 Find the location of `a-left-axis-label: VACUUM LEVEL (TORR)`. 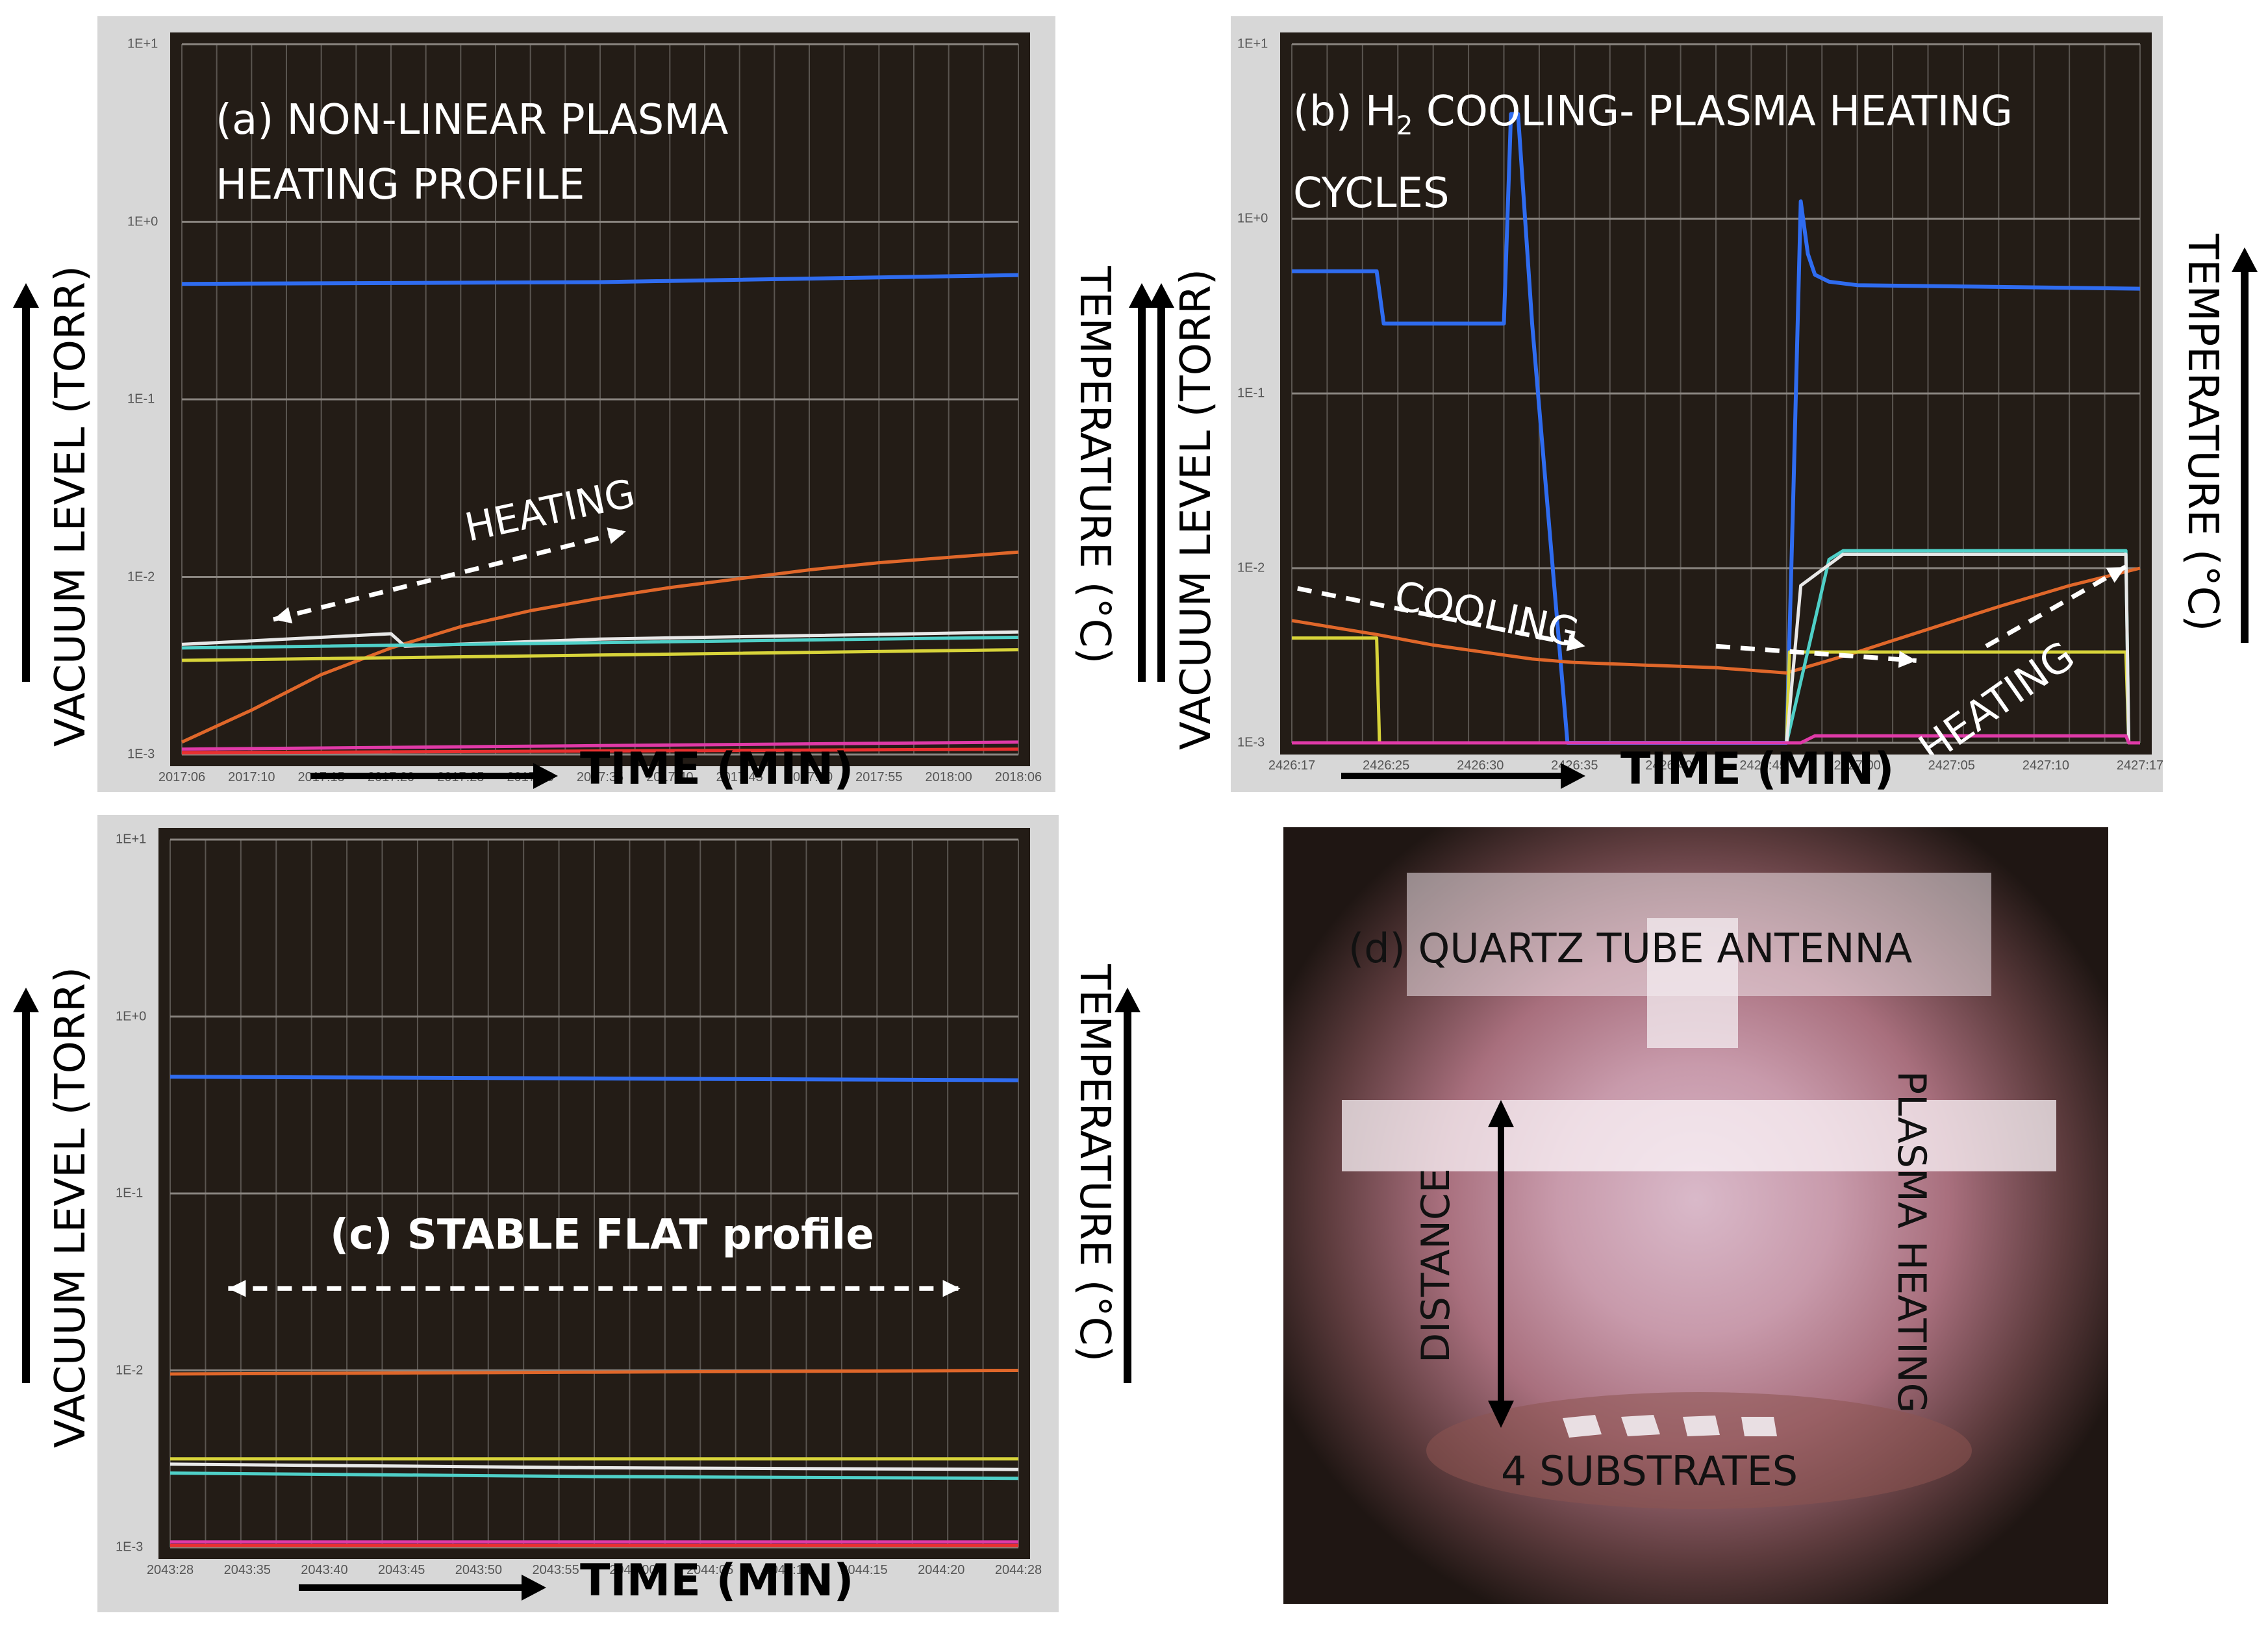

a-left-axis-label: VACUUM LEVEL (TORR) is located at coordinates (71, 506).